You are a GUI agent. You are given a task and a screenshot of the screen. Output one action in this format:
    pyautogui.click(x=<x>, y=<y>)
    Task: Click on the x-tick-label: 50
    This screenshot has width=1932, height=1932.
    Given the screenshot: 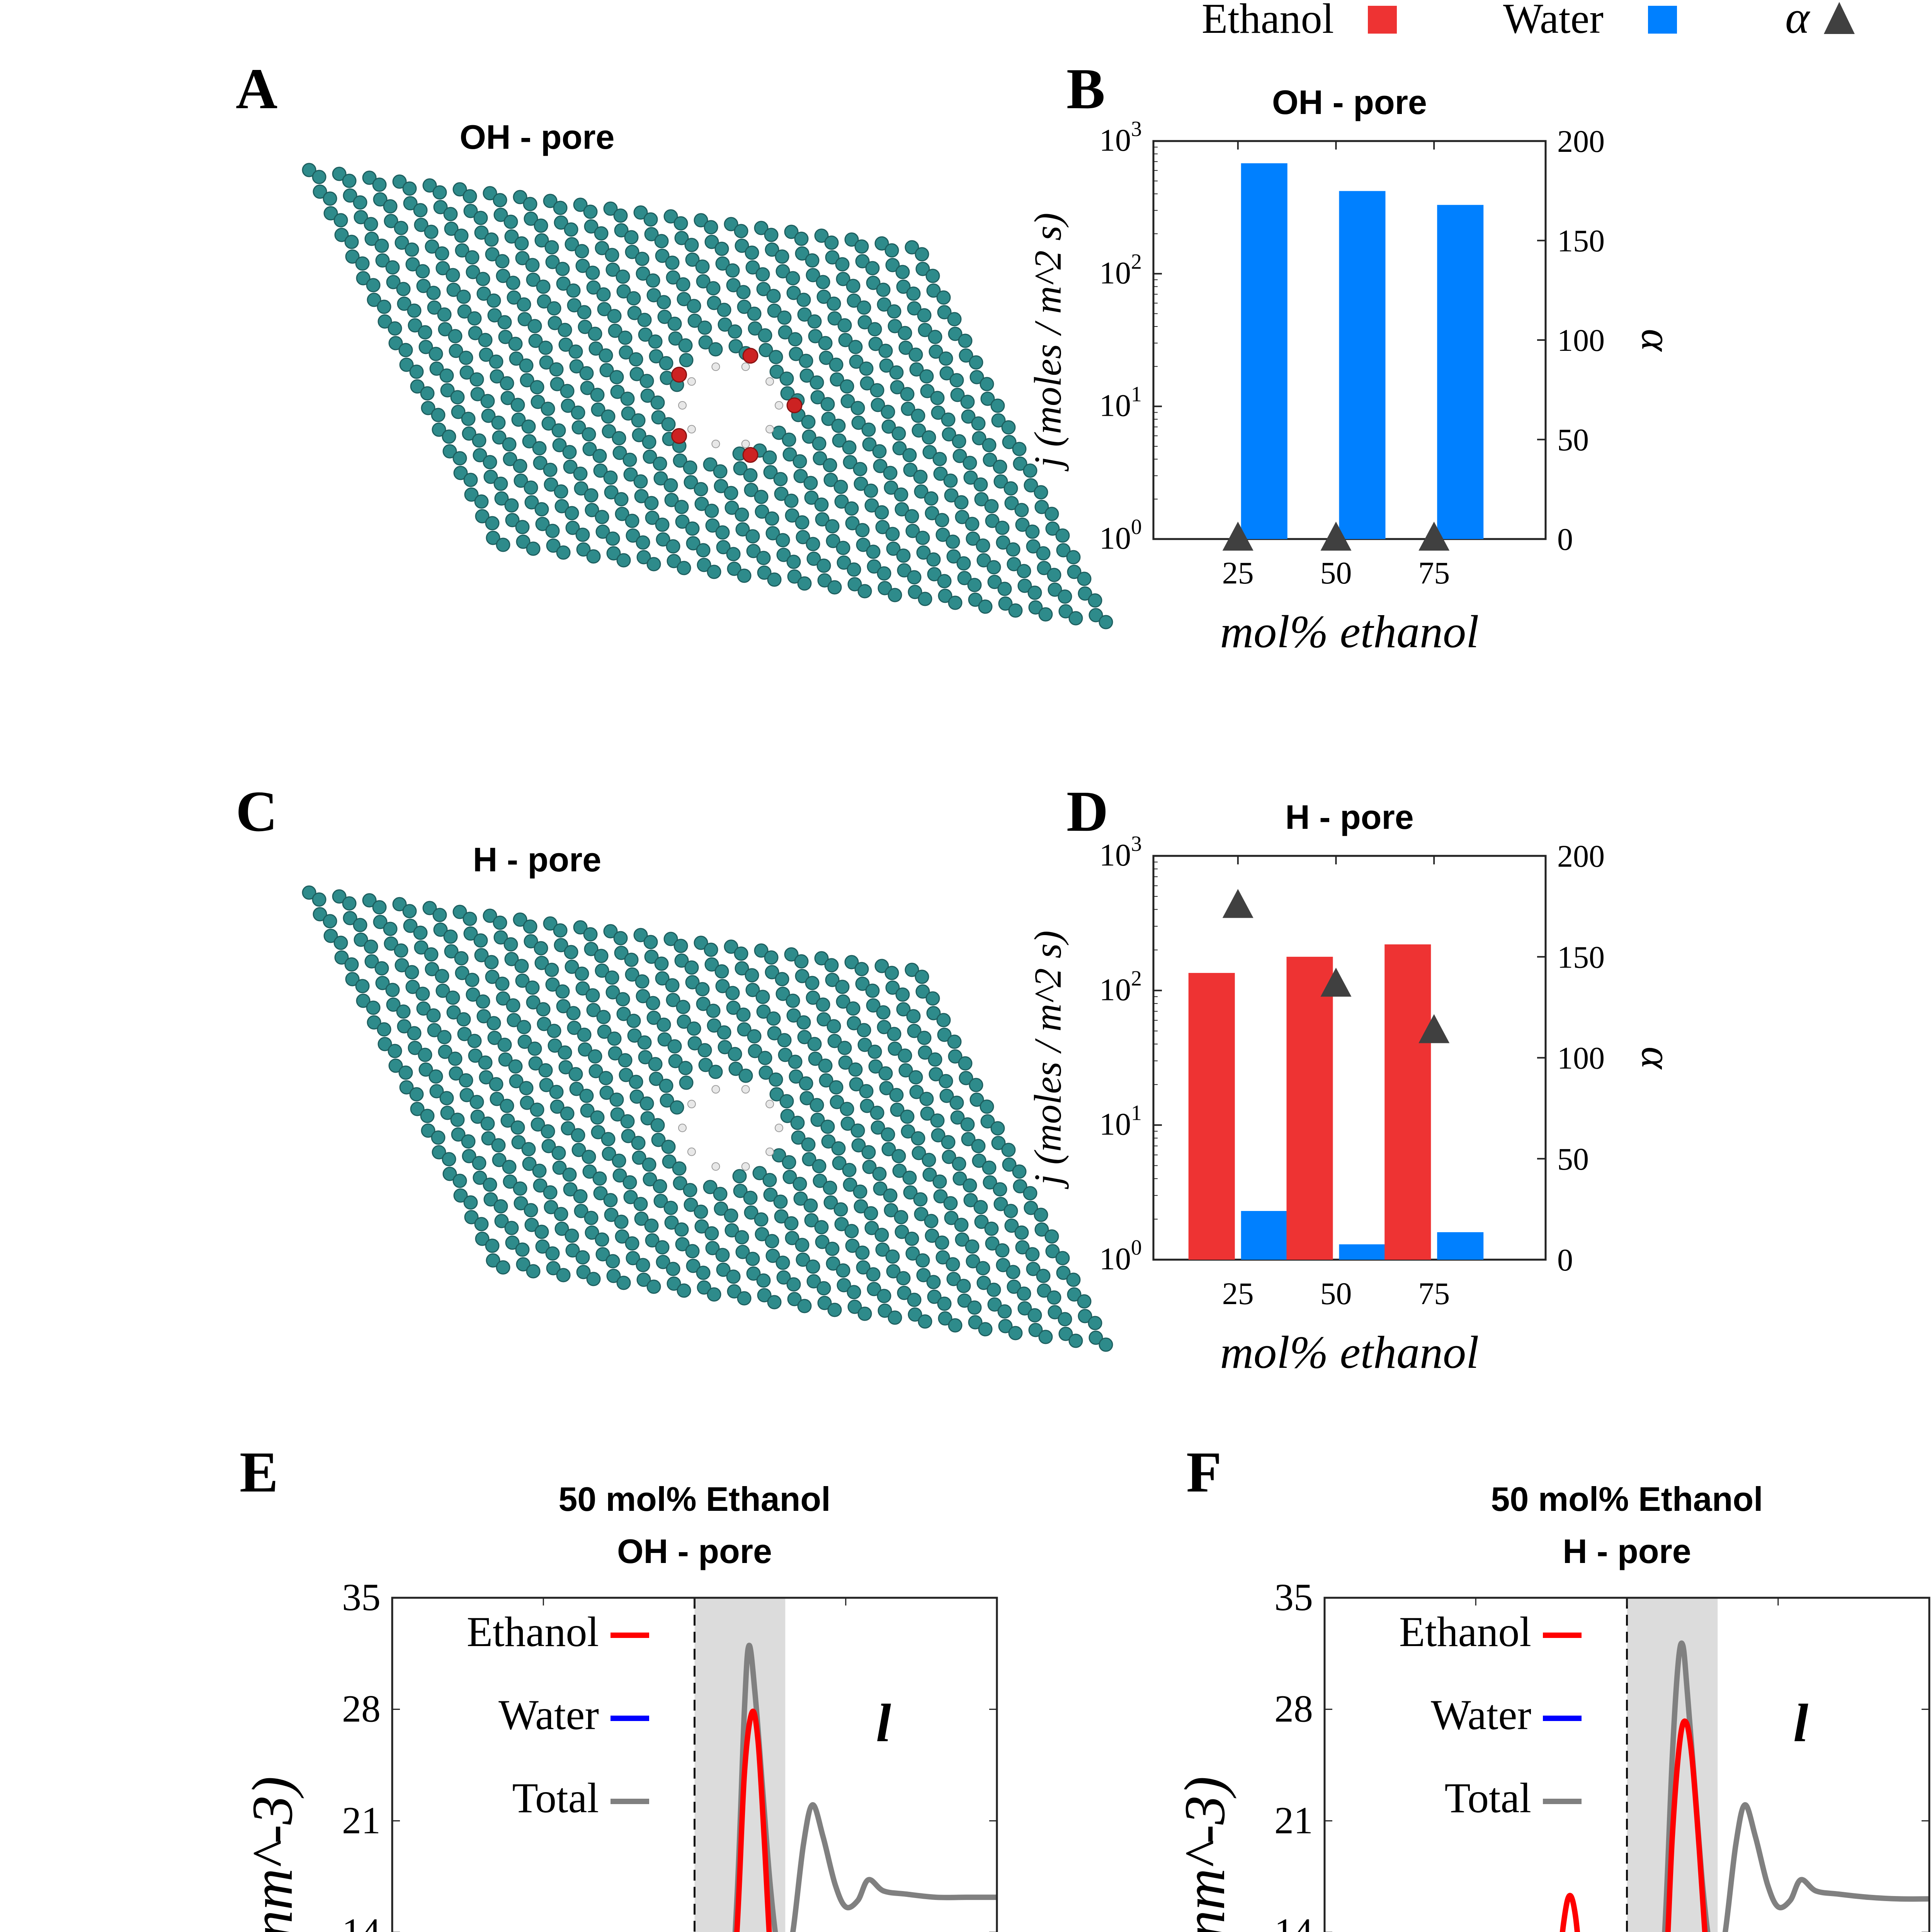 What is the action you would take?
    pyautogui.click(x=1336, y=1293)
    